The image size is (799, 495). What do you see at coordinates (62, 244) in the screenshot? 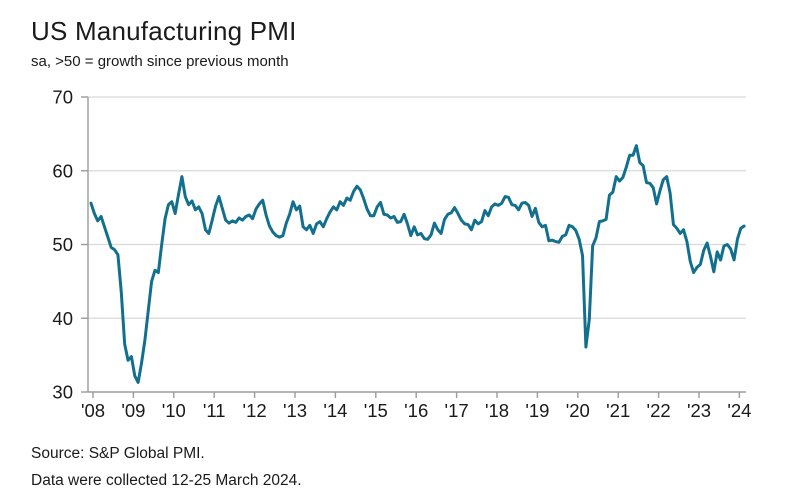
I see `y-tick-label: 50` at bounding box center [62, 244].